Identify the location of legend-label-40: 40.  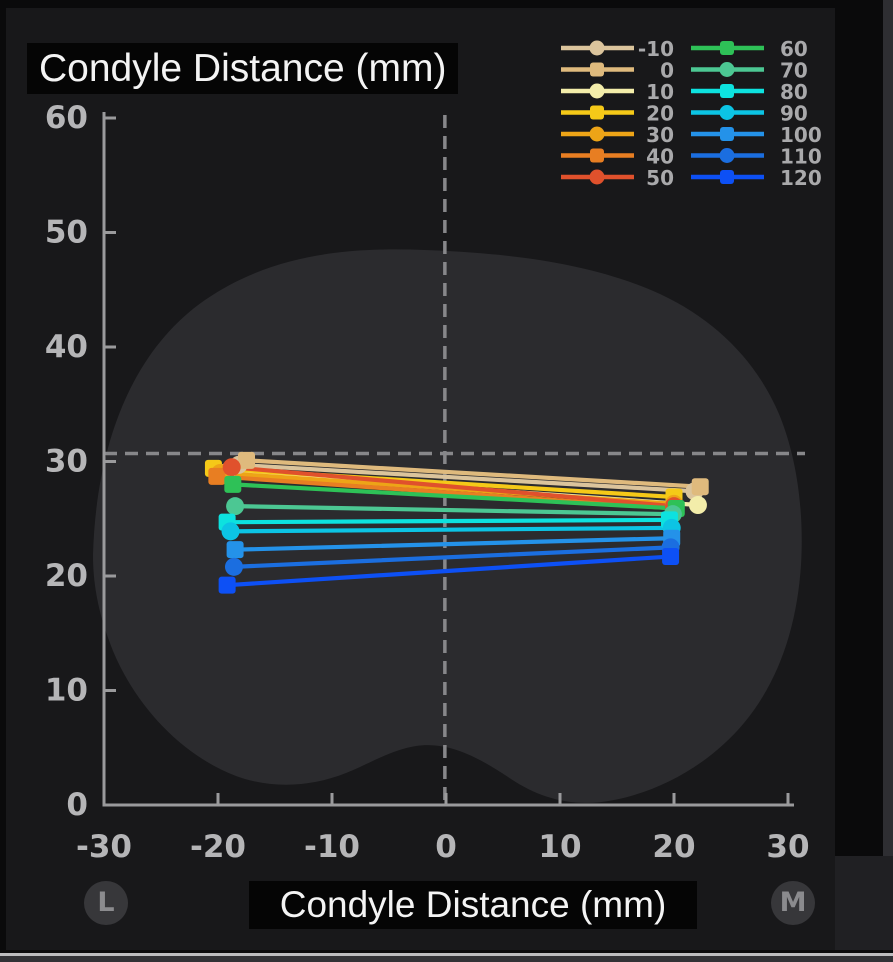
(660, 157).